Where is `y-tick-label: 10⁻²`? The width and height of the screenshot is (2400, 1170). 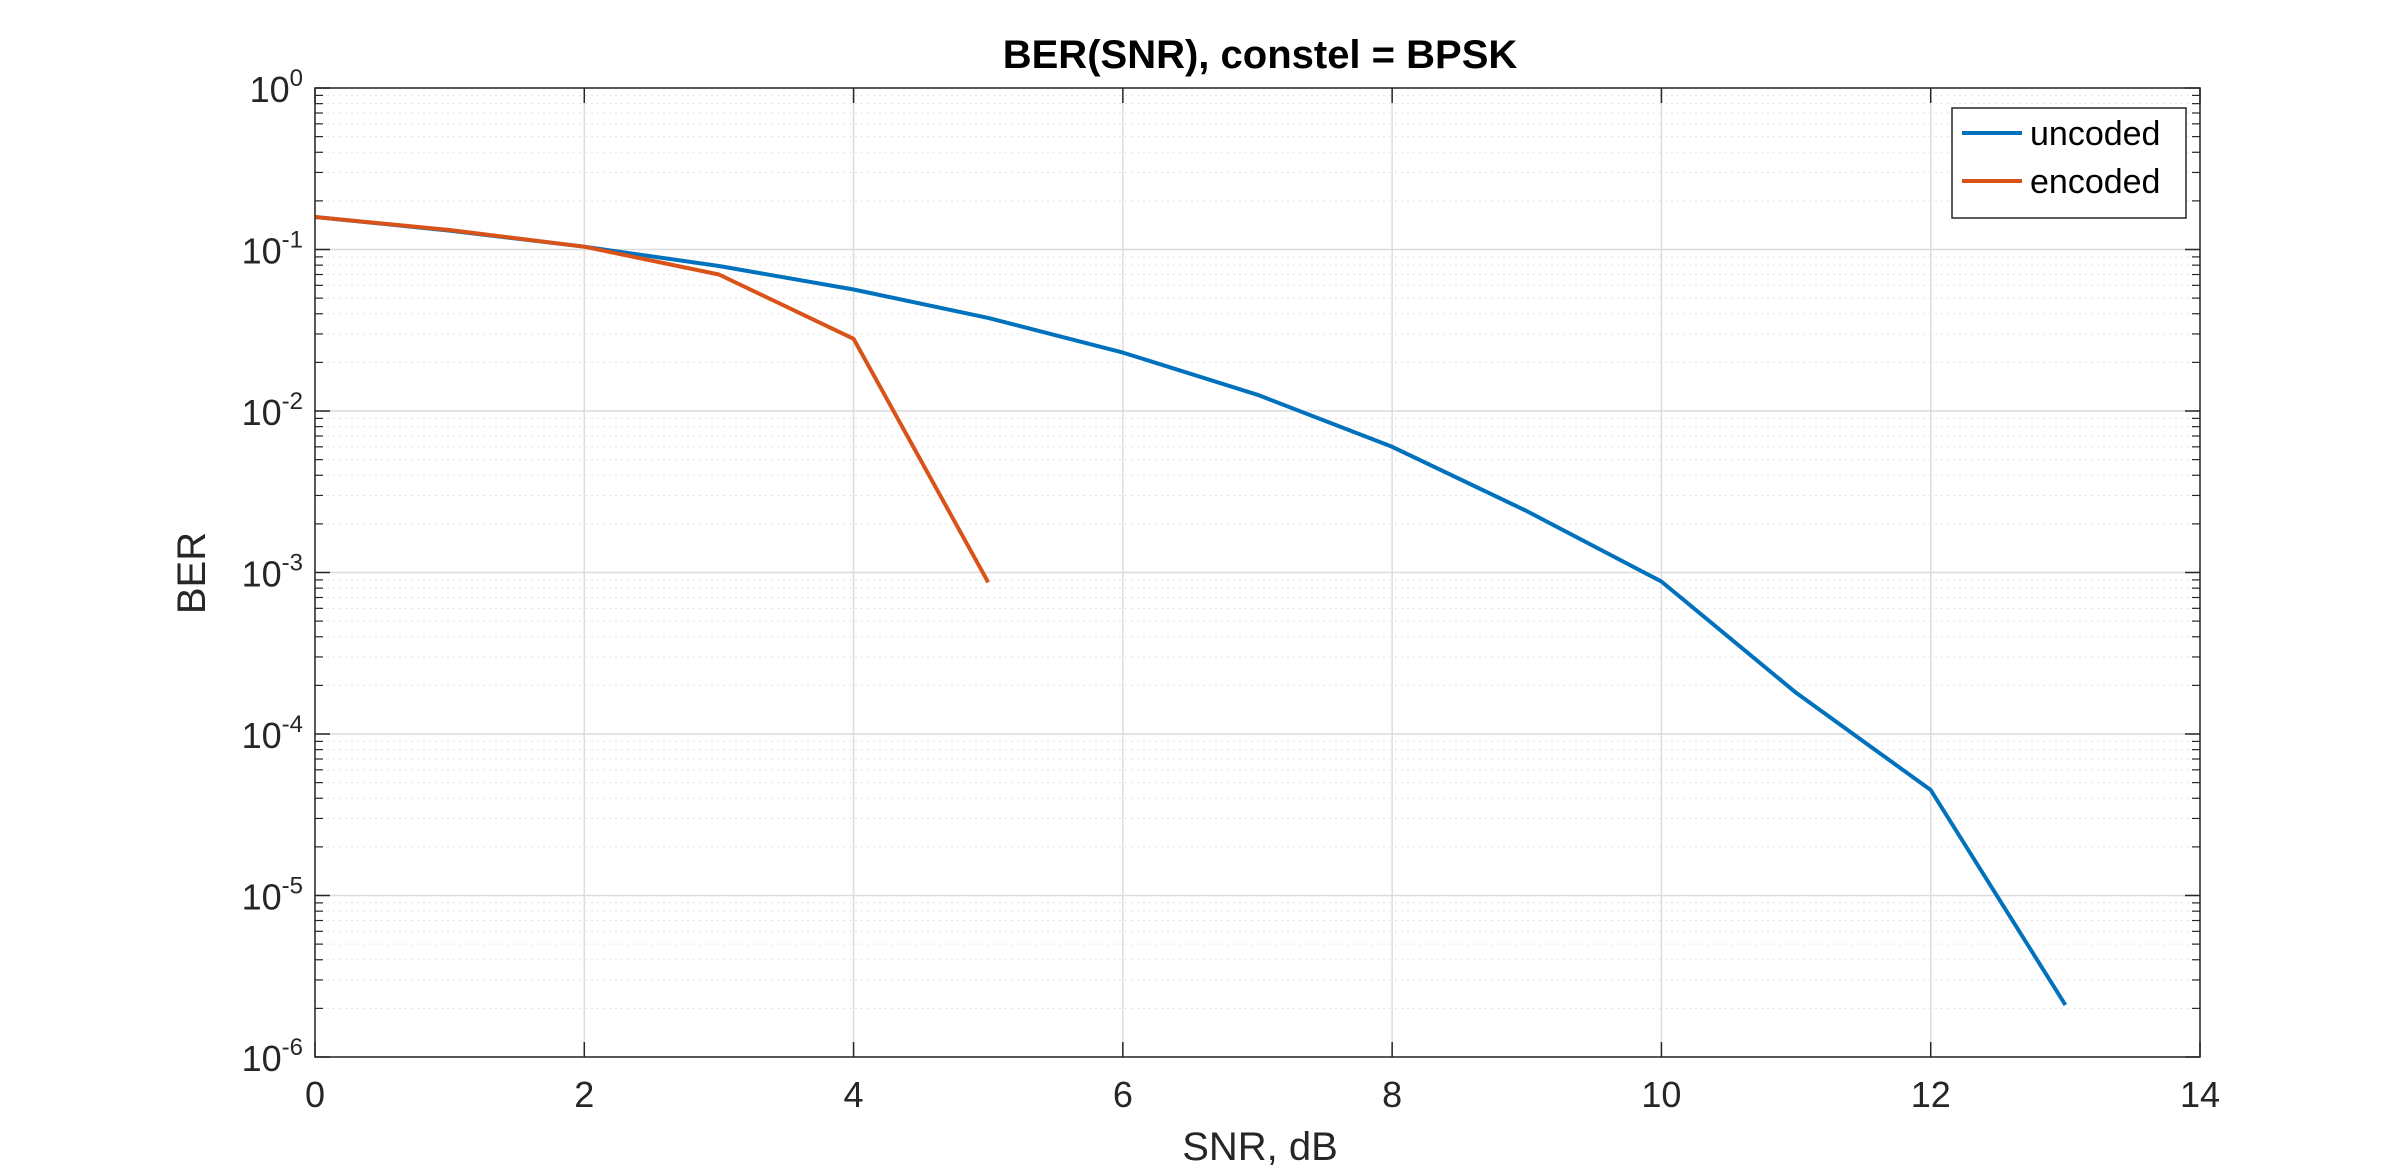 y-tick-label: 10⁻² is located at coordinates (272, 410).